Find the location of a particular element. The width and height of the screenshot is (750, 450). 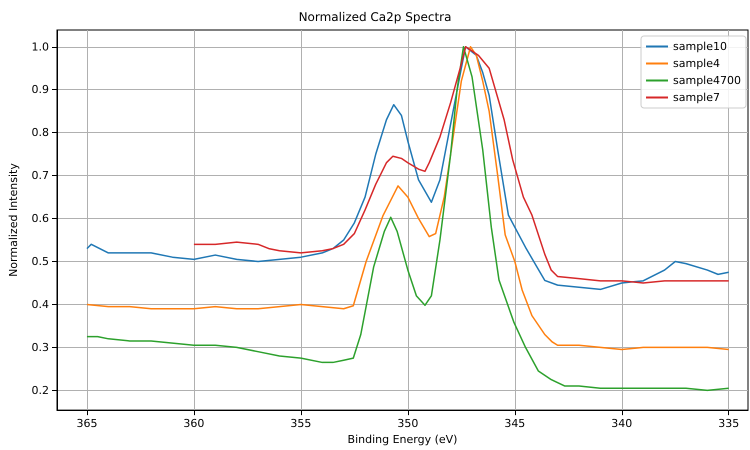

x-tick-label: 350 is located at coordinates (407, 423).